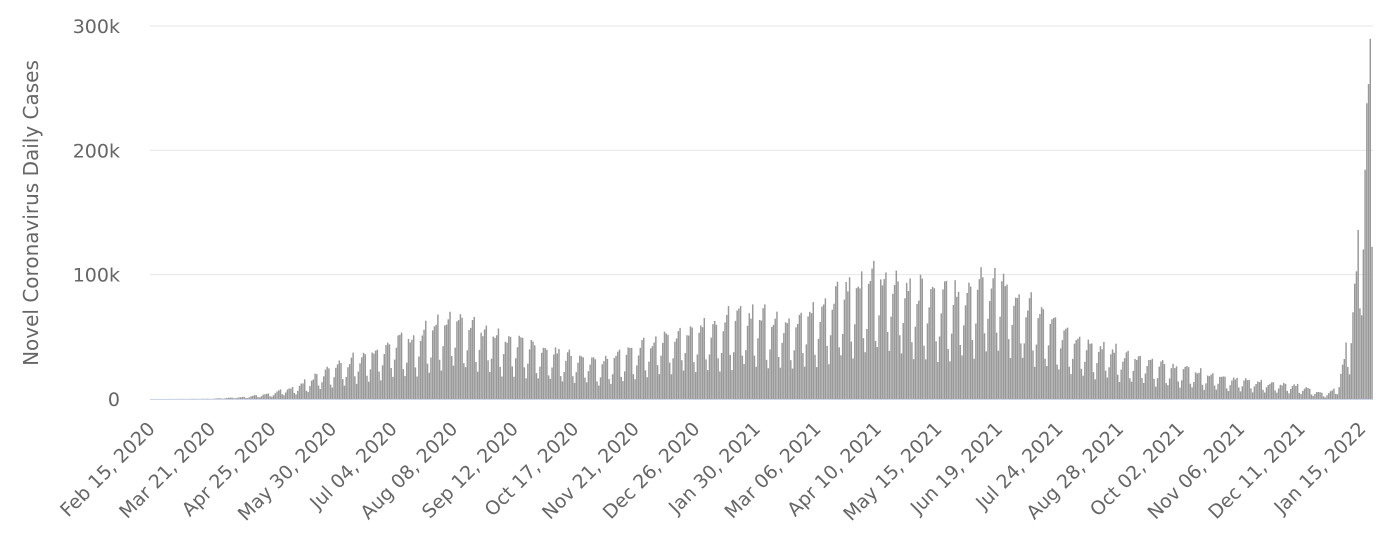 This screenshot has height=548, width=1398. Describe the element at coordinates (96, 27) in the screenshot. I see `y-tick-label: 300k` at that location.